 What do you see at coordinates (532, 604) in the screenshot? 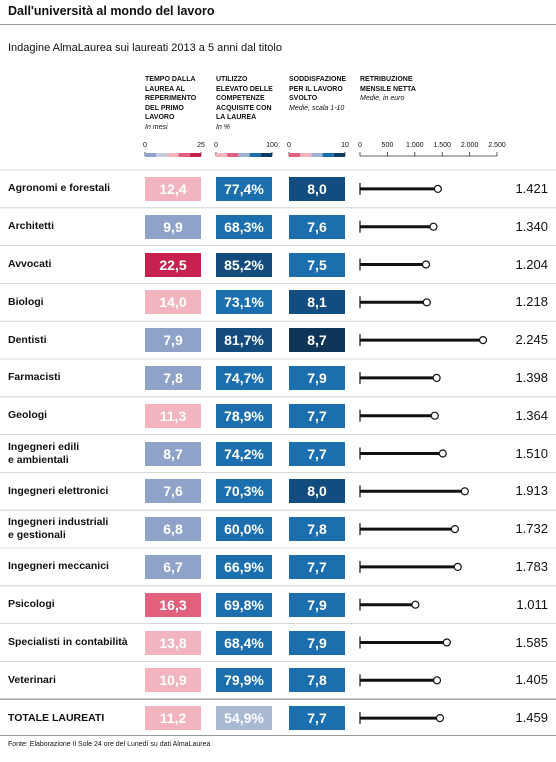
I see `salary-label: 1.011` at bounding box center [532, 604].